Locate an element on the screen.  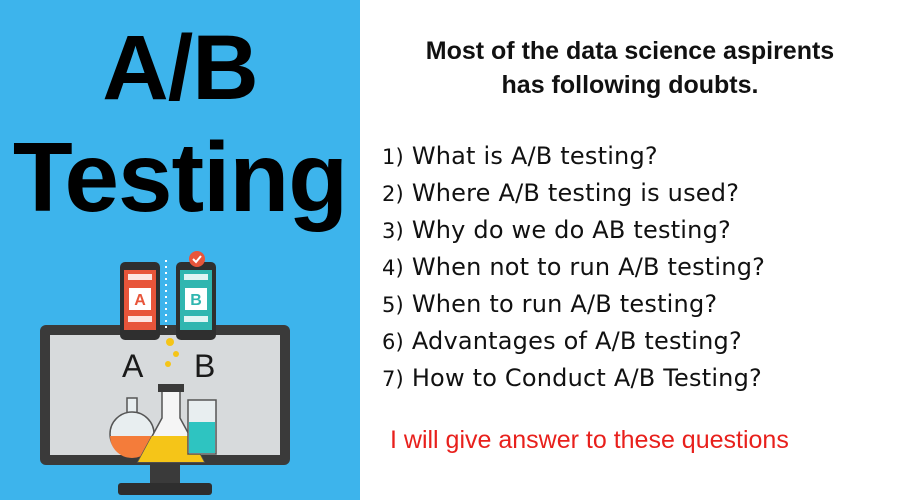
phone-a-icon: A is located at coordinates (140, 301).